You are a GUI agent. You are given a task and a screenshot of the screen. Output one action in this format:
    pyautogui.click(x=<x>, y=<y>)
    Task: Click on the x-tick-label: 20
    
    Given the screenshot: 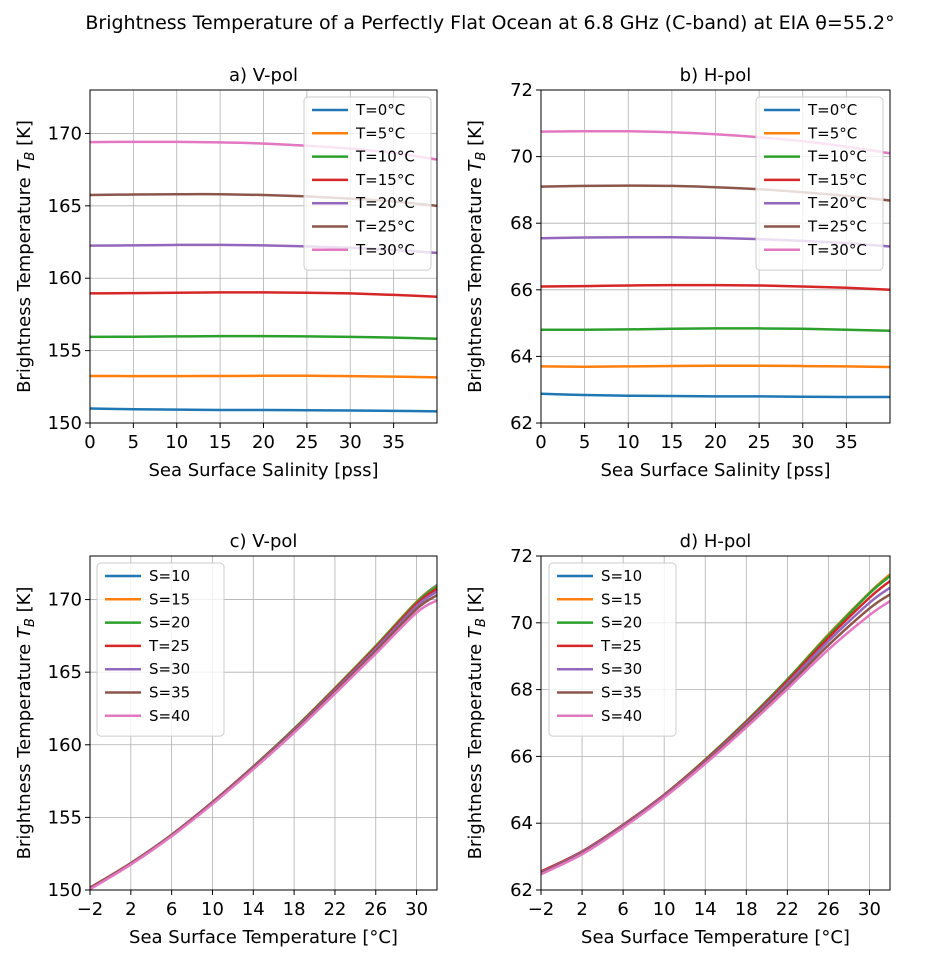 What is the action you would take?
    pyautogui.click(x=715, y=442)
    